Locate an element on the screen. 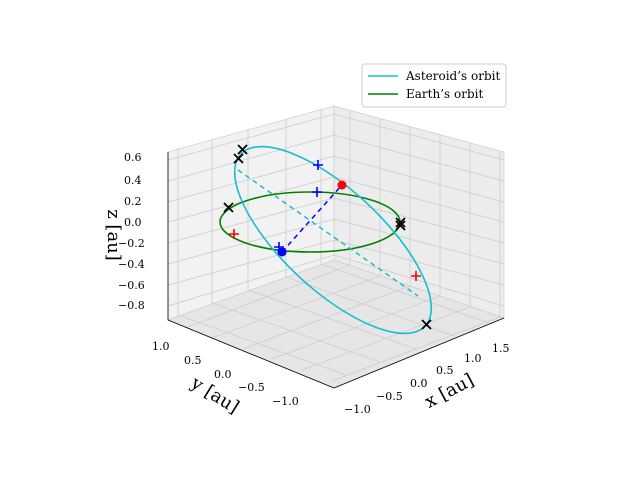 This screenshot has height=480, width=640. black-x-markers is located at coordinates (327, 237).